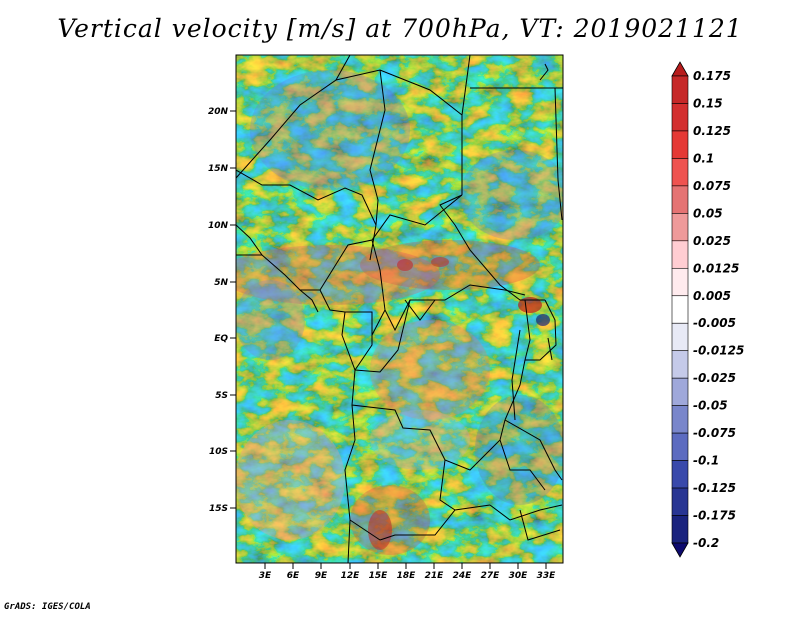 The width and height of the screenshot is (800, 618). Describe the element at coordinates (714, 323) in the screenshot. I see `colorbar-label: -0.005` at that location.